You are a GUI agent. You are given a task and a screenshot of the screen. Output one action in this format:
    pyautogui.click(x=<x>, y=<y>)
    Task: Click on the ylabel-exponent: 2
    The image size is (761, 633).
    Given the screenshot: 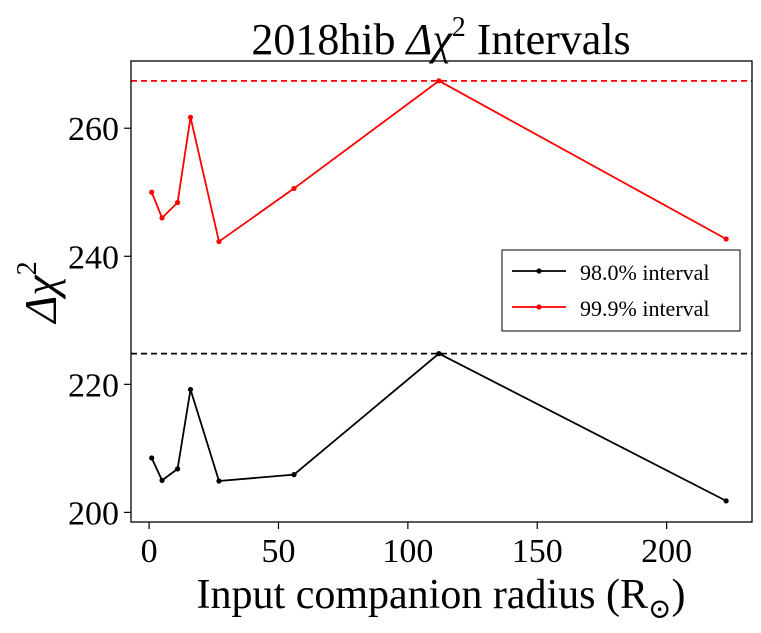 What is the action you would take?
    pyautogui.click(x=27, y=268)
    